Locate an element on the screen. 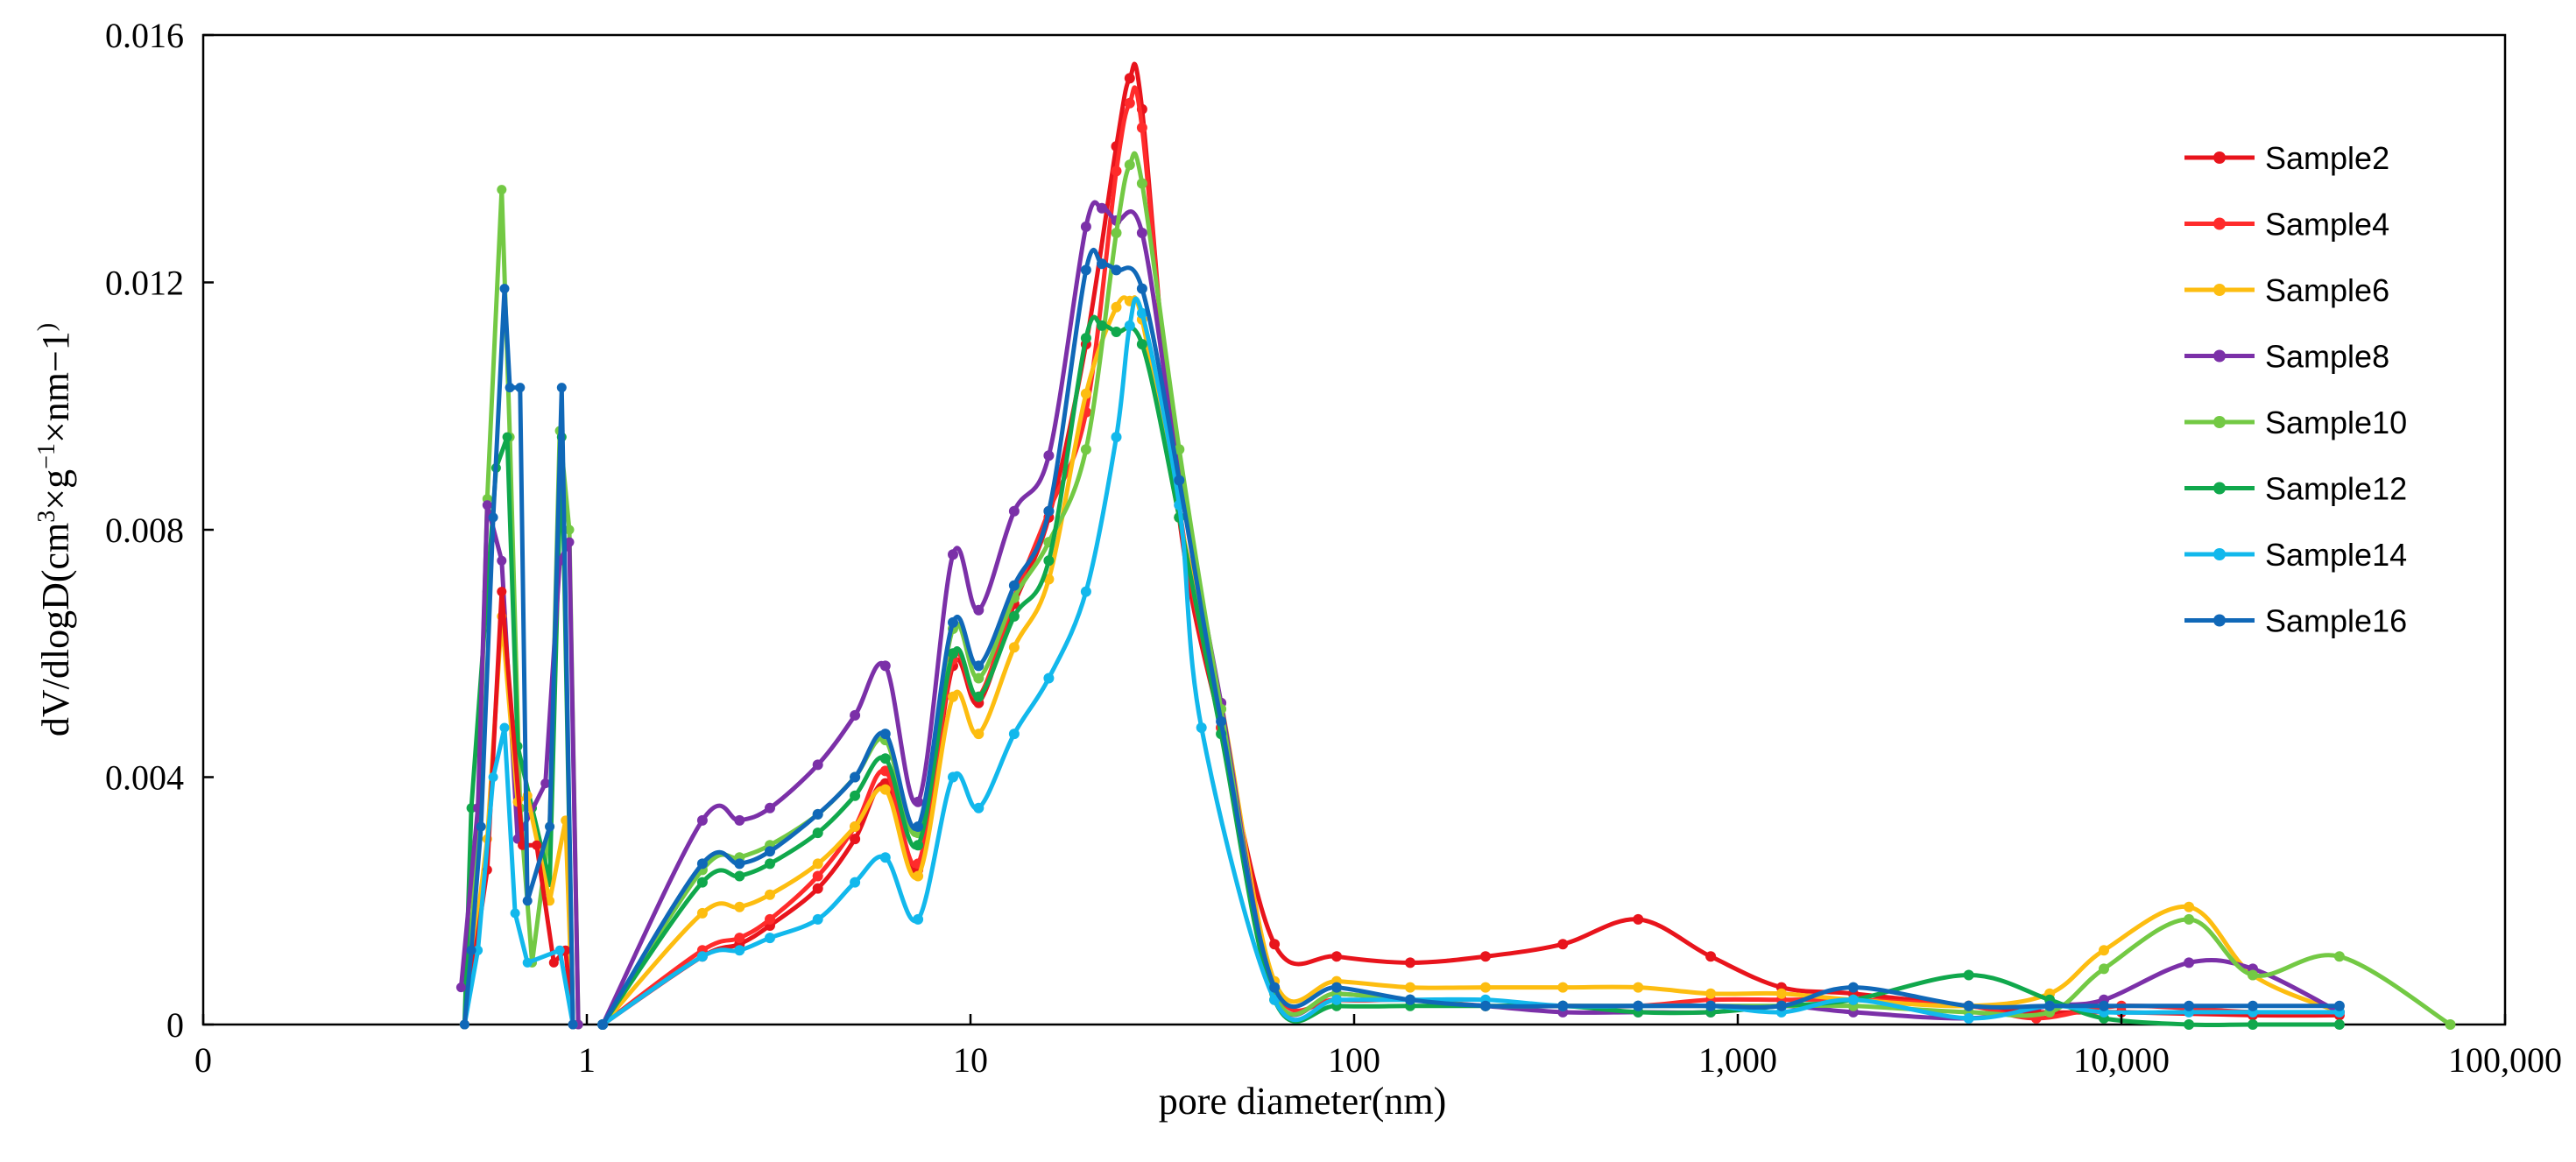 The image size is (2576, 1162). y-axis-title-part: −1 is located at coordinates (46, 456).